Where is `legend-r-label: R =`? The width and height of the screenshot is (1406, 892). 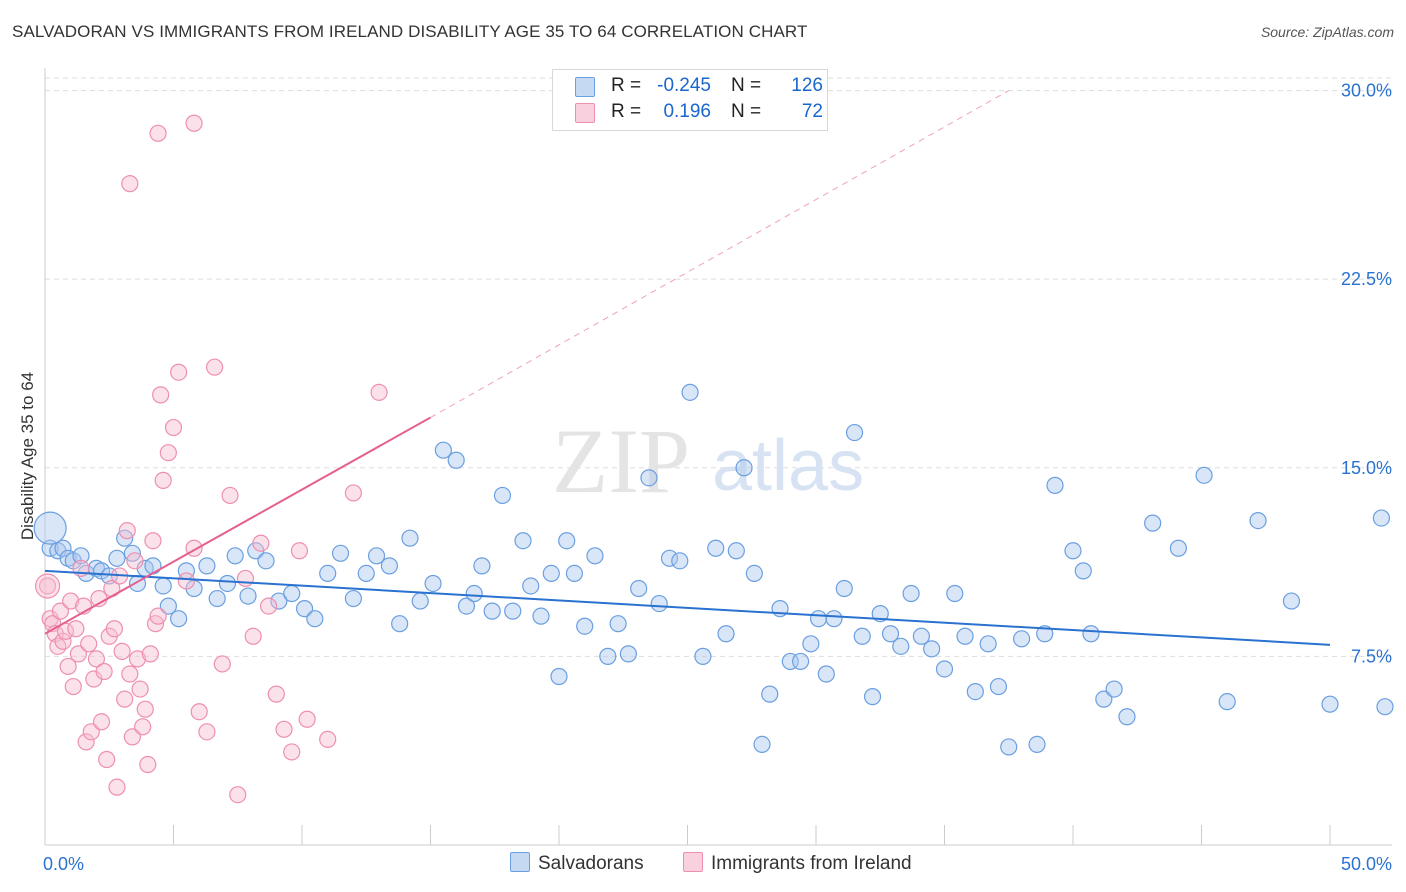
legend-r-label: R = is located at coordinates (626, 111).